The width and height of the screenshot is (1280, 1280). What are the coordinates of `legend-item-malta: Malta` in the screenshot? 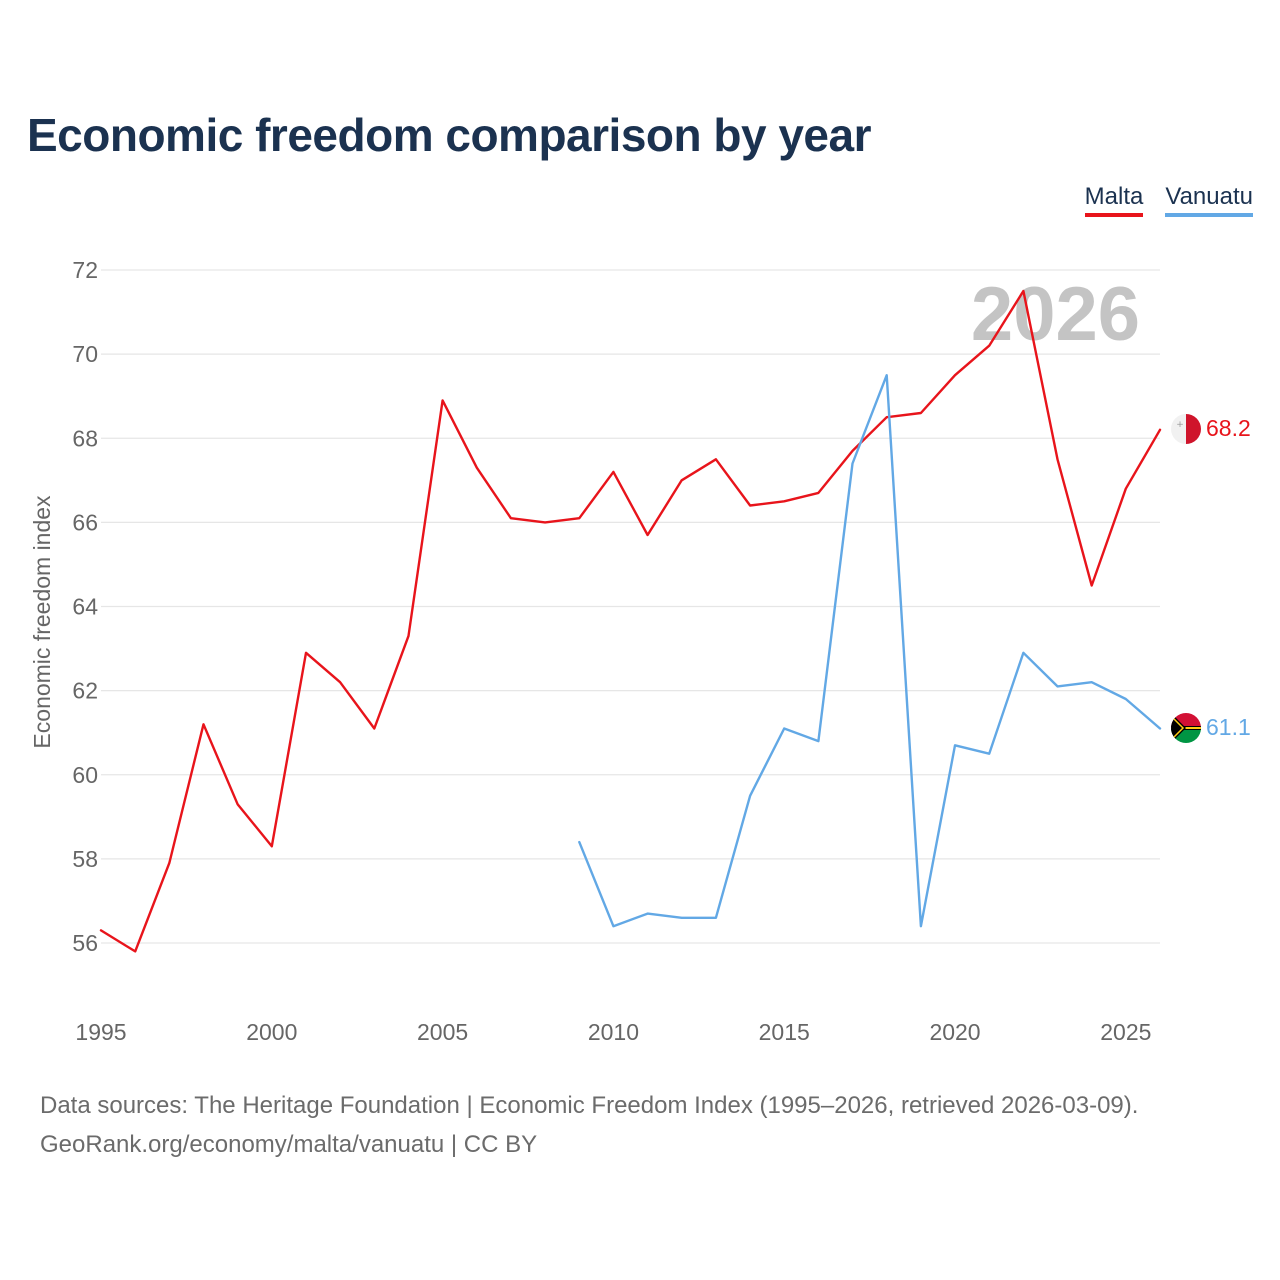 It's located at (1114, 200).